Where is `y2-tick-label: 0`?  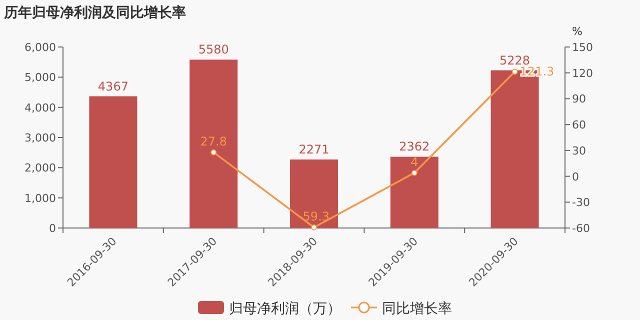 y2-tick-label: 0 is located at coordinates (575, 177).